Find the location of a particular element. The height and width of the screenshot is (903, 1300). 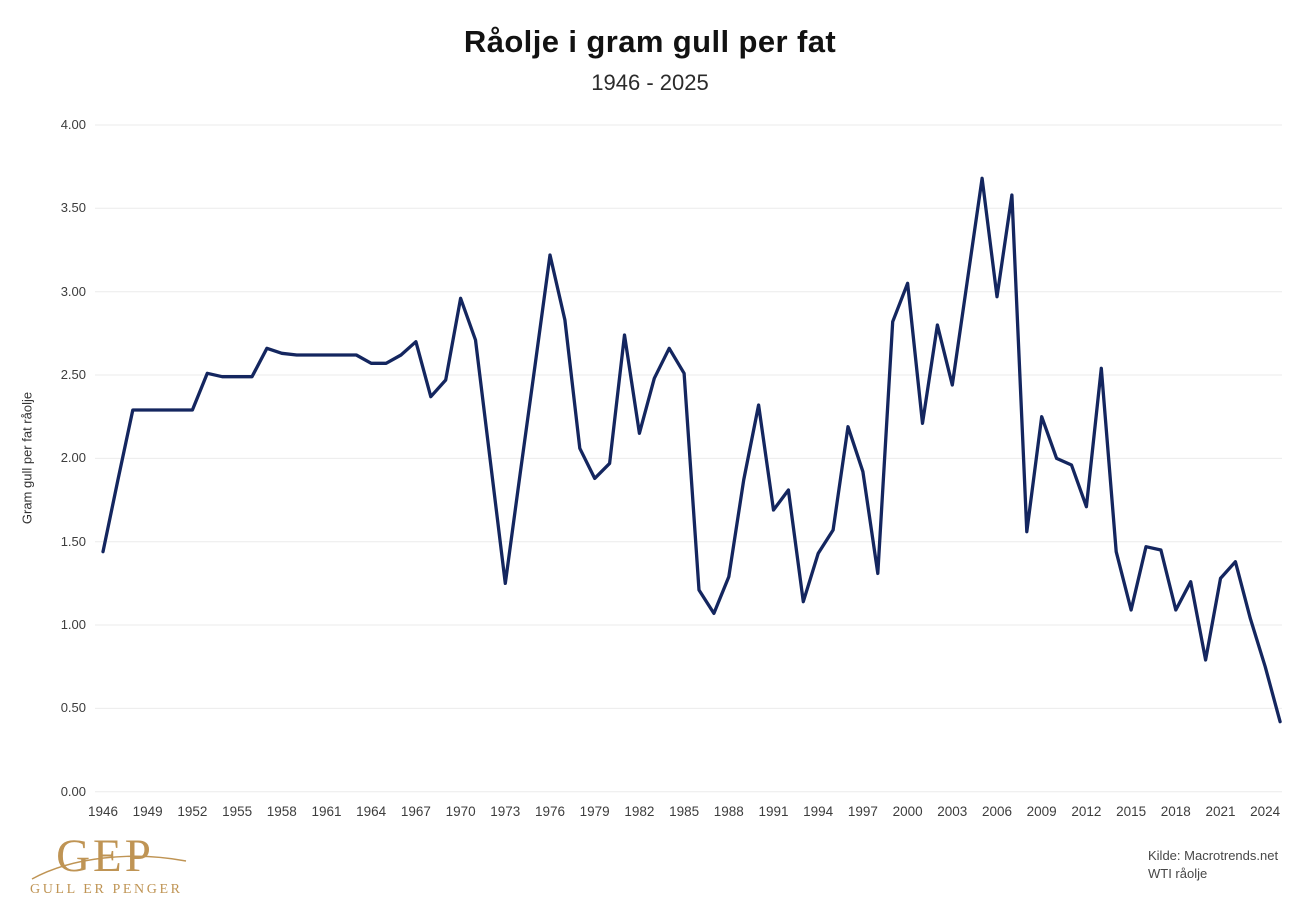

y-tick-label: 1.50 is located at coordinates (73, 541).